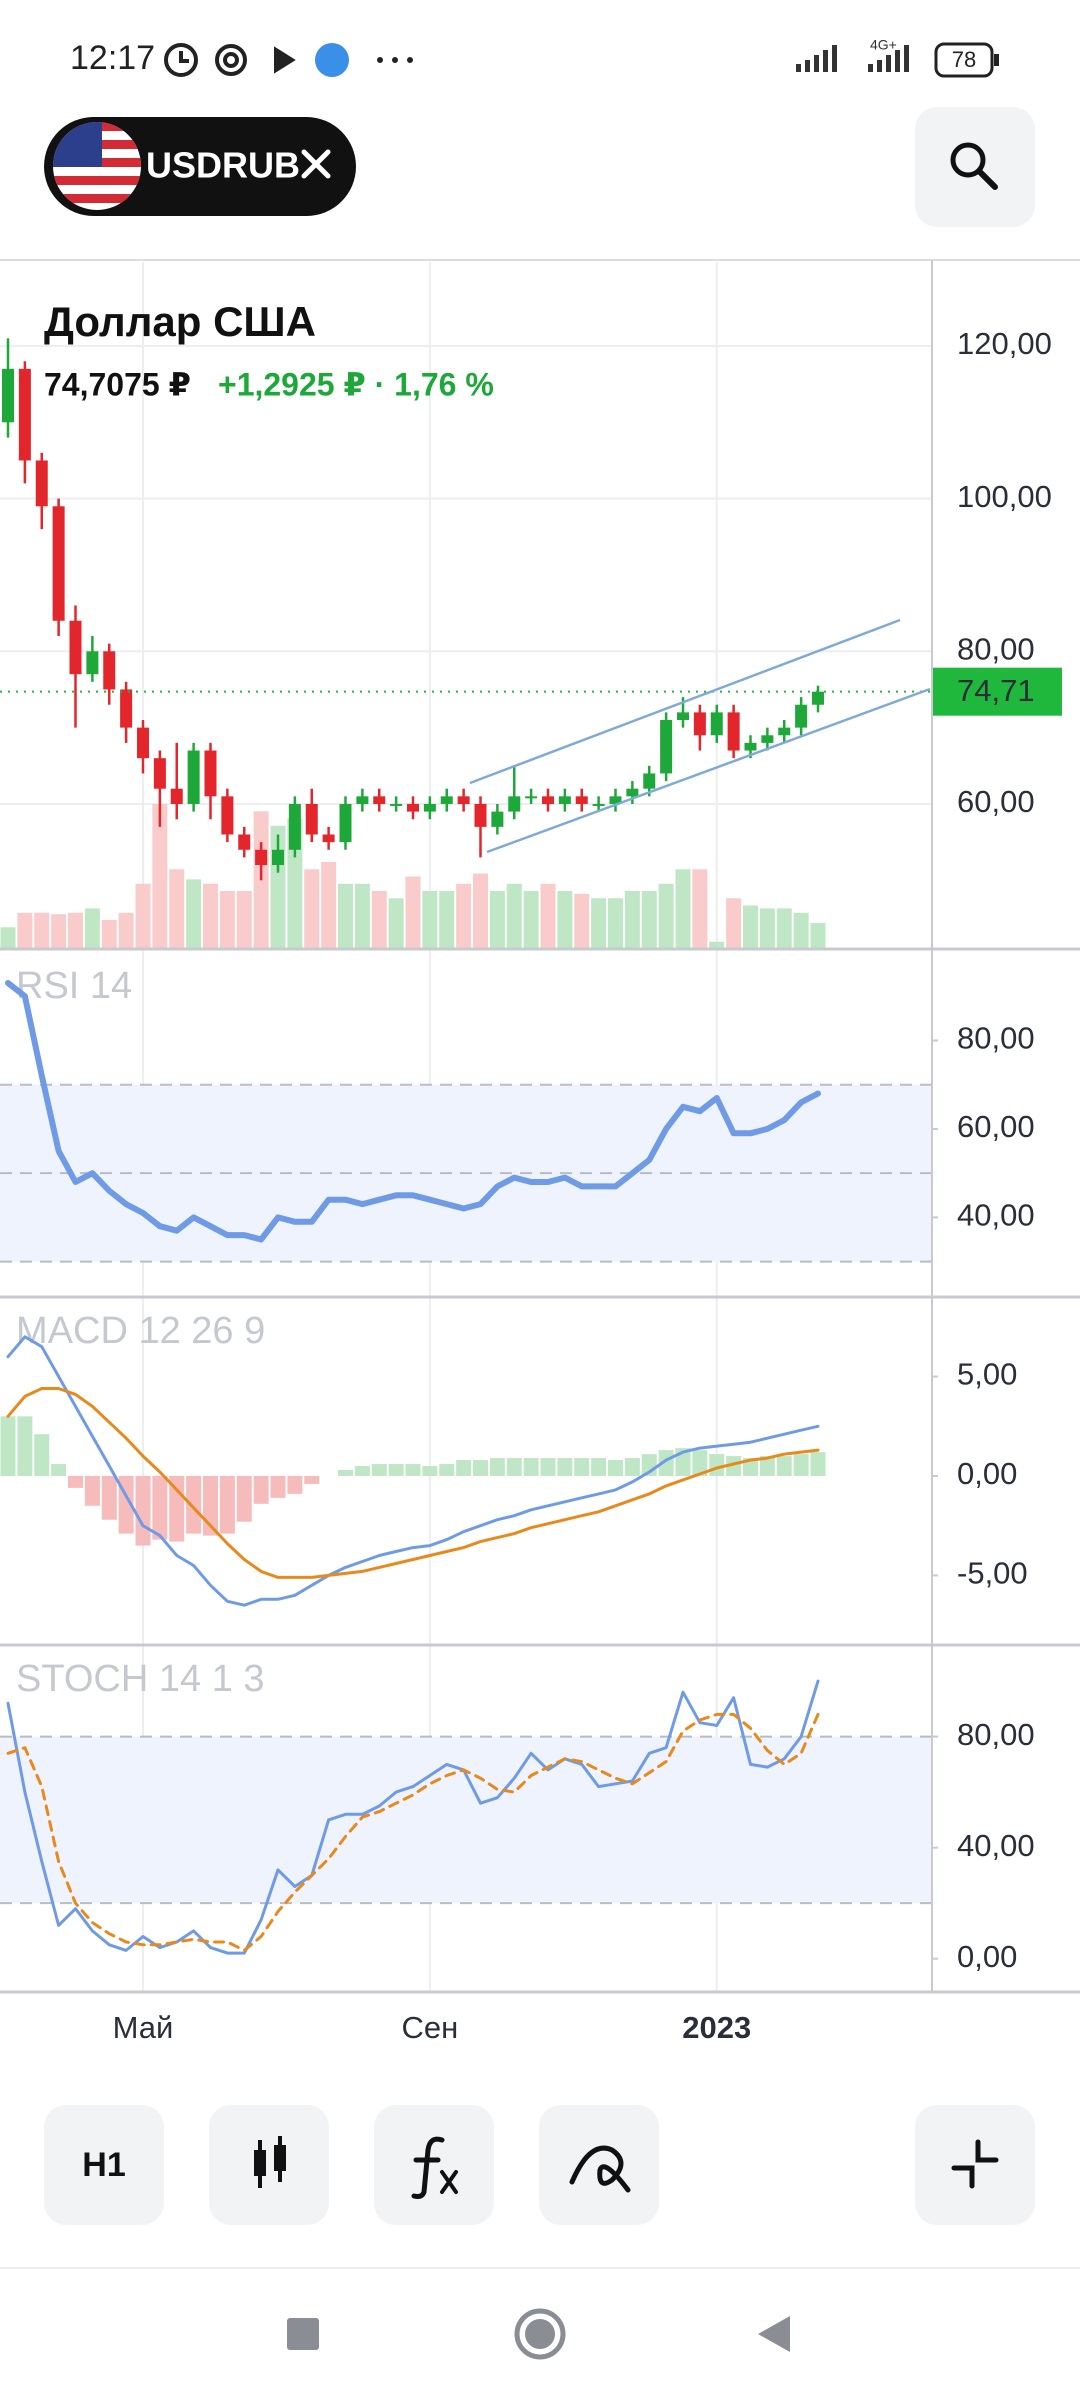 The height and width of the screenshot is (2400, 1080). I want to click on y-tick-label: 80,00, so click(996, 1734).